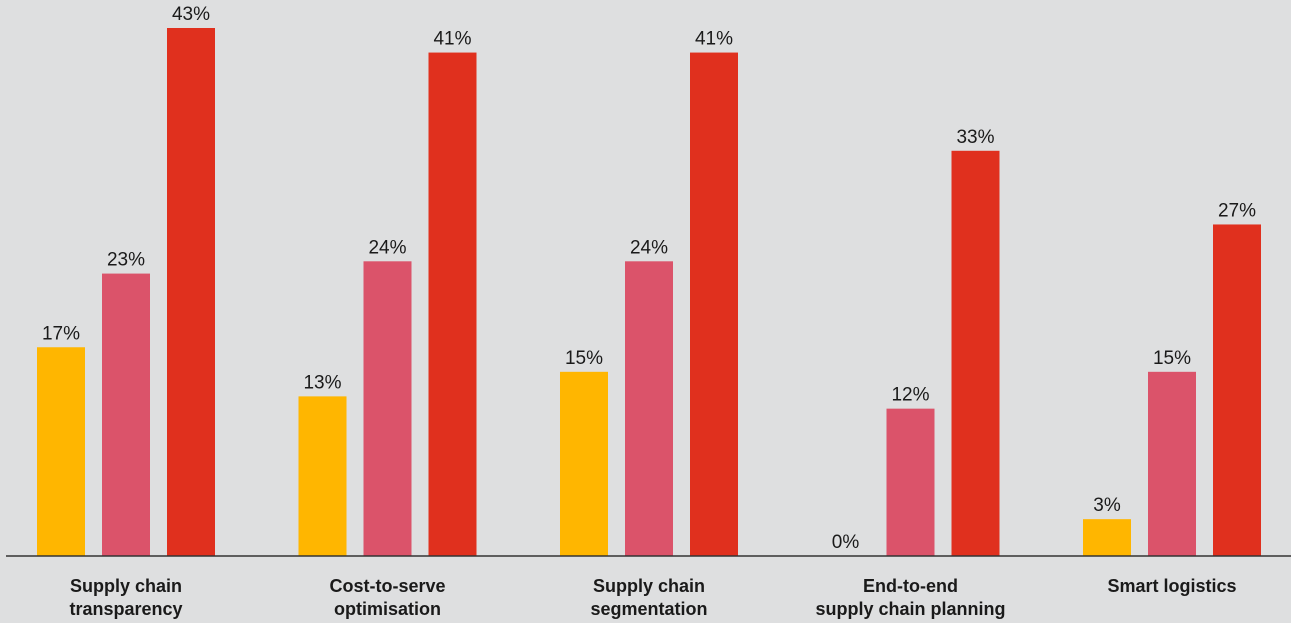 Image resolution: width=1291 pixels, height=623 pixels. I want to click on value-label-1-0: 13%, so click(322, 382).